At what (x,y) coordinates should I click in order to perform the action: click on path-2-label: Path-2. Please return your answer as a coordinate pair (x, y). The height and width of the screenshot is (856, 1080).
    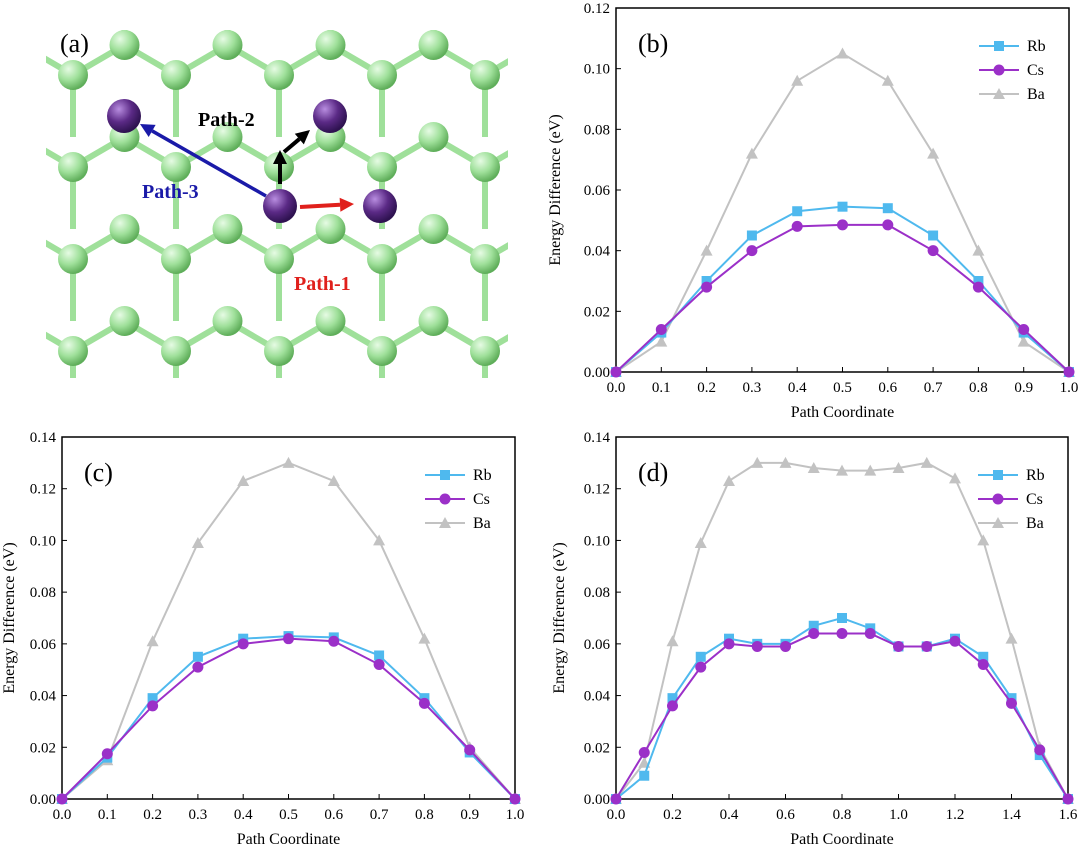
    Looking at the image, I should click on (226, 120).